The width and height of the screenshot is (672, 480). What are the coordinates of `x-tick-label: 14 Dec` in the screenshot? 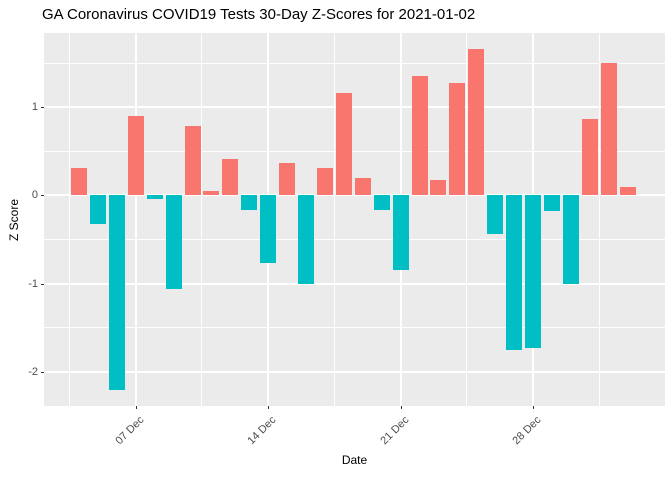 It's located at (262, 431).